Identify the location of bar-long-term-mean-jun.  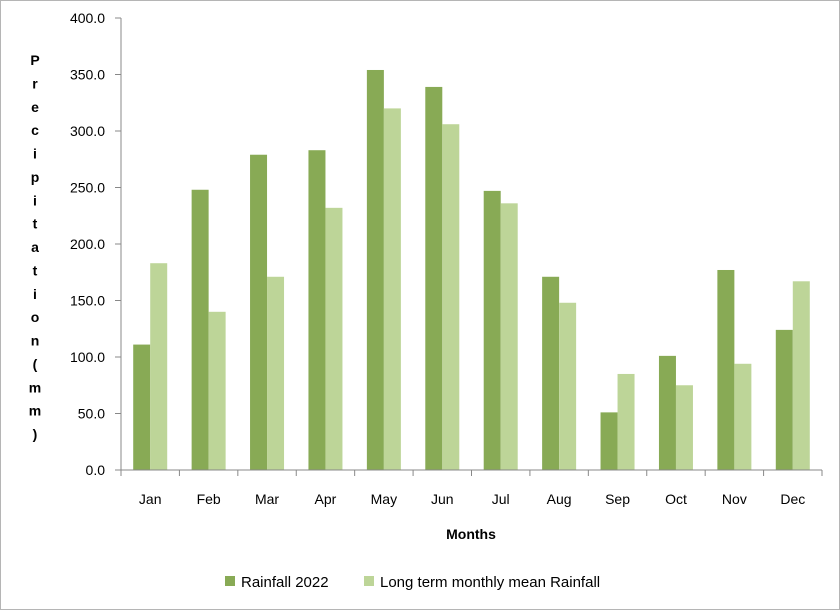
(451, 297).